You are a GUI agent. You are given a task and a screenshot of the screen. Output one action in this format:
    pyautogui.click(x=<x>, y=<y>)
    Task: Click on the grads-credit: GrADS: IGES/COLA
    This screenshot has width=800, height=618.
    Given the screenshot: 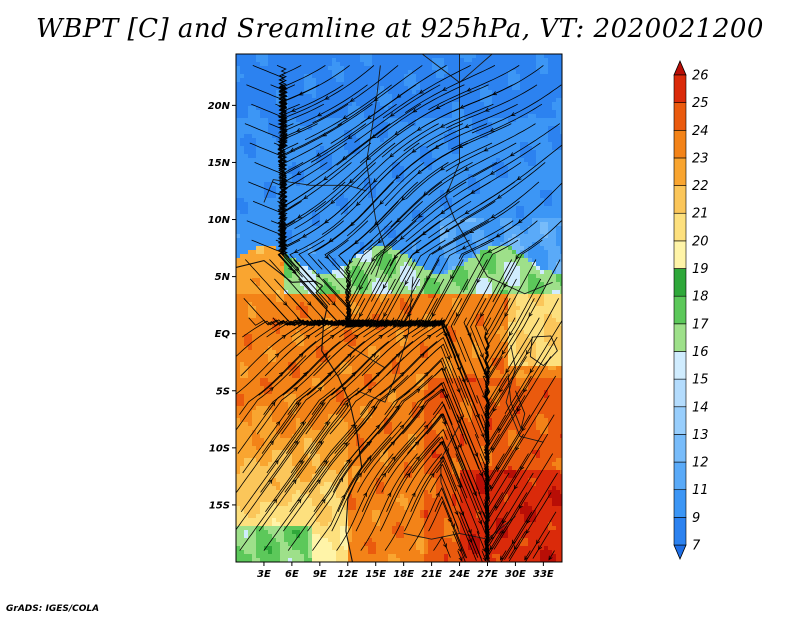 What is the action you would take?
    pyautogui.click(x=53, y=609)
    